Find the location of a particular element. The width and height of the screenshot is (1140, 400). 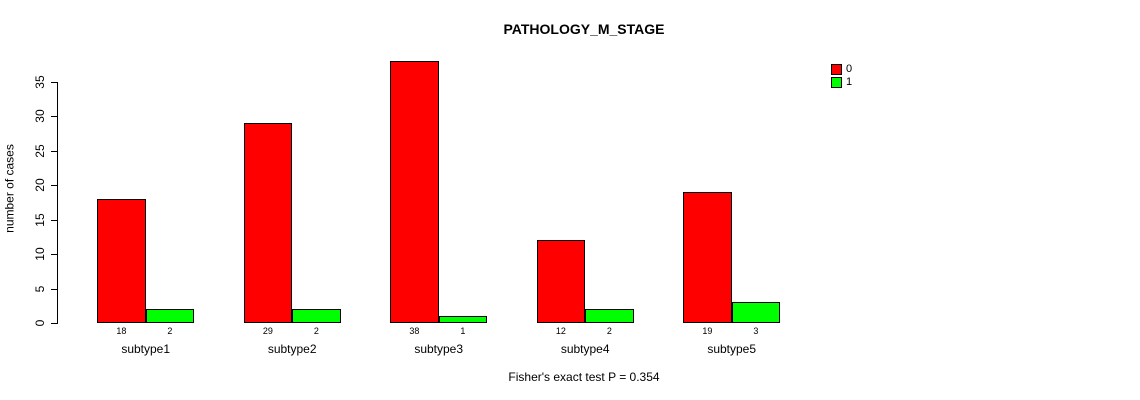

y-axis-tick-label: 5 is located at coordinates (40, 288).